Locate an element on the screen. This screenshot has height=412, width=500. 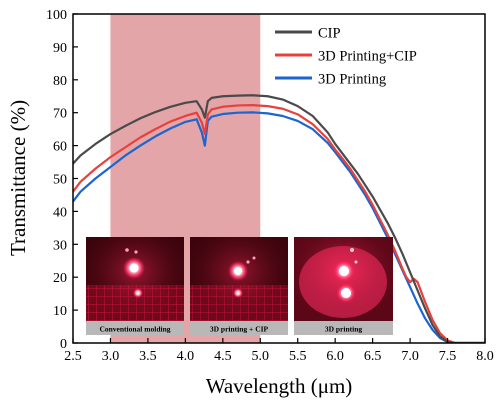
x-tick-label: 7.0 is located at coordinates (410, 356).